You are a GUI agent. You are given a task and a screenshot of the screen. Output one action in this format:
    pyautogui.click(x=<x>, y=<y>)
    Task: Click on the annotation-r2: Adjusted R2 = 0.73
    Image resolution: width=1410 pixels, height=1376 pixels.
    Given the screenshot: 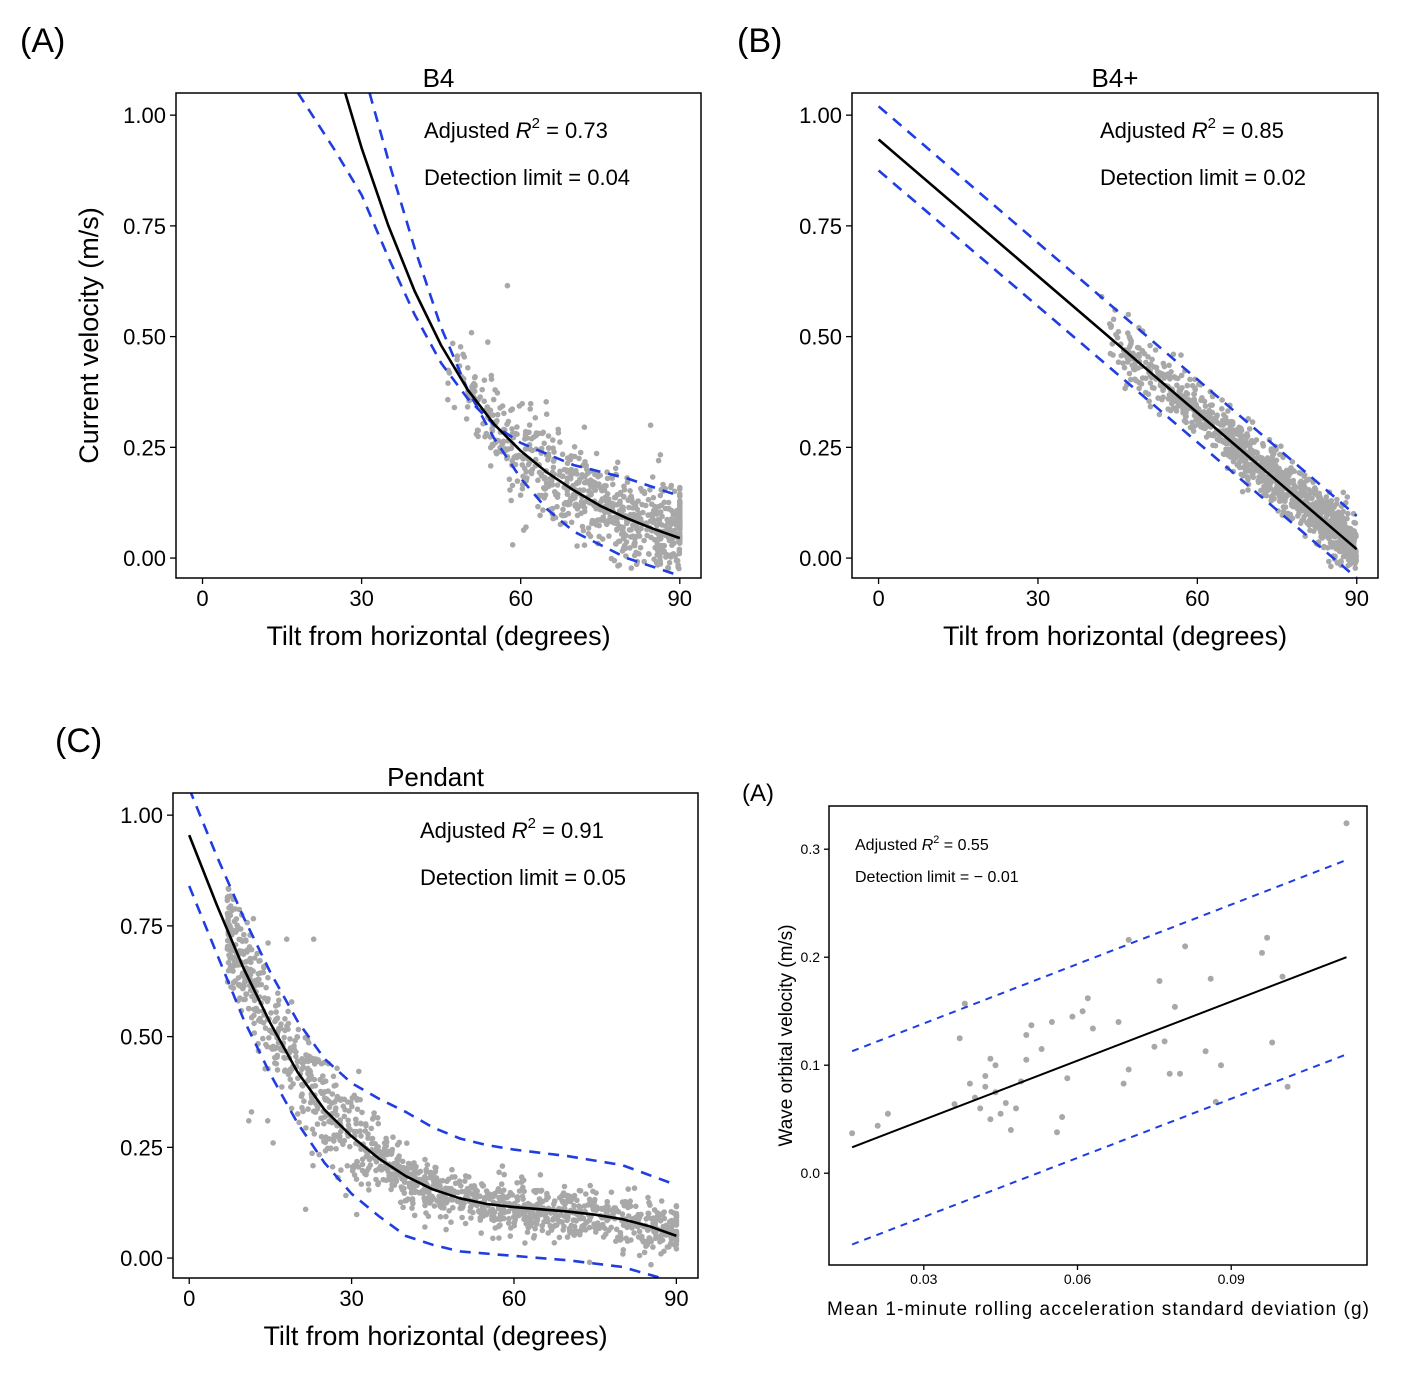 What is the action you would take?
    pyautogui.click(x=516, y=129)
    